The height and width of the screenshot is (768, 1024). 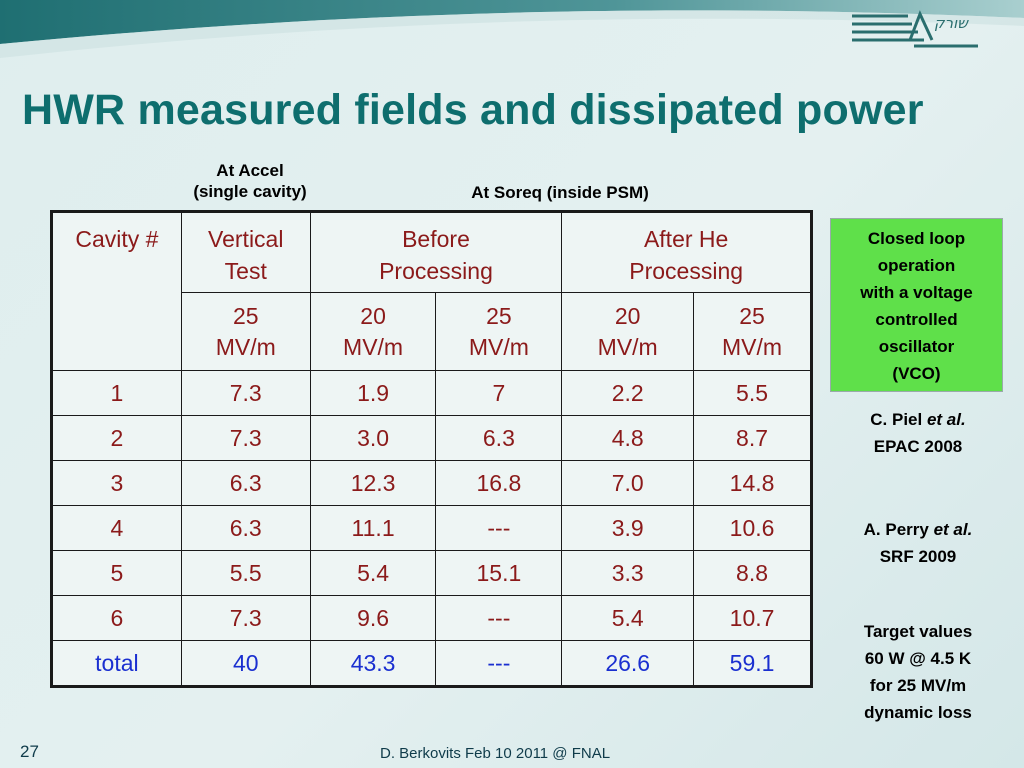 I want to click on table-total-row: total 40 43.3 --- 26.6 59.1, so click(x=431, y=663).